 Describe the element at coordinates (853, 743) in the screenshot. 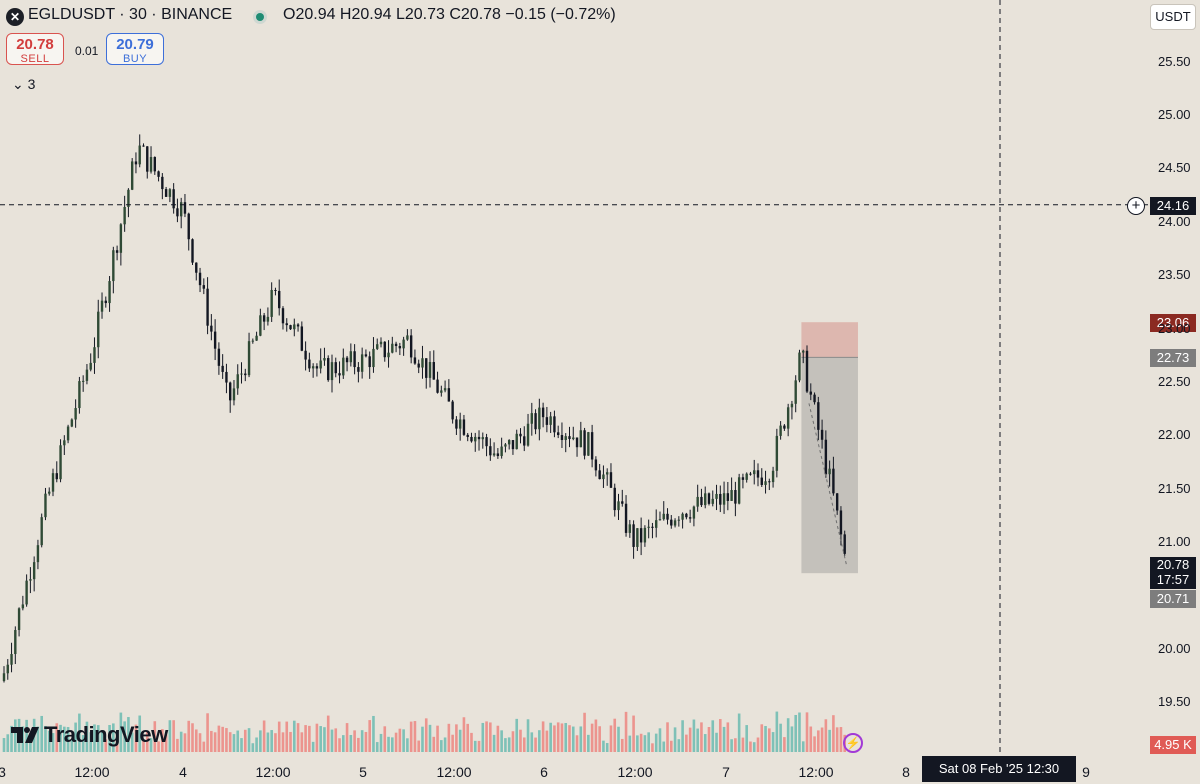

I see `lightning-icon: ⚡` at that location.